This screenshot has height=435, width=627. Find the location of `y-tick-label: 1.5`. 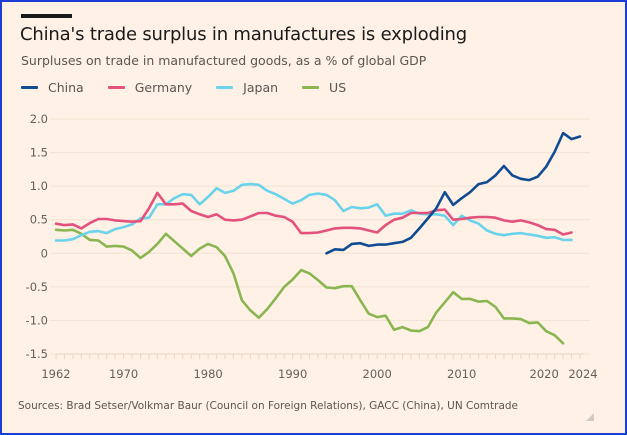

y-tick-label: 1.5 is located at coordinates (39, 153).